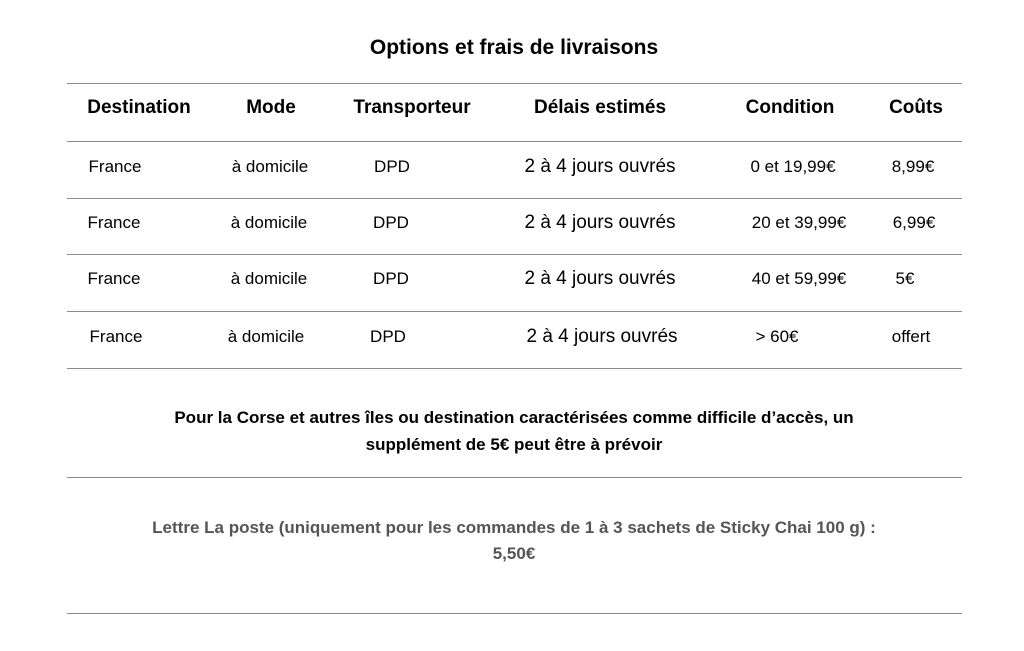  What do you see at coordinates (905, 278) in the screenshot?
I see `table-cell: 5€` at bounding box center [905, 278].